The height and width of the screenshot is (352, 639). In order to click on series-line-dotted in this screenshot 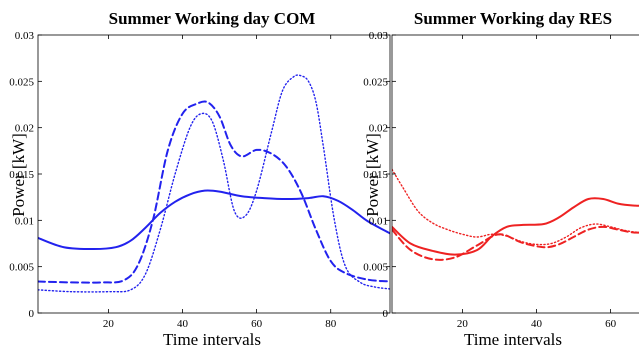, I will do `click(515, 207)`.